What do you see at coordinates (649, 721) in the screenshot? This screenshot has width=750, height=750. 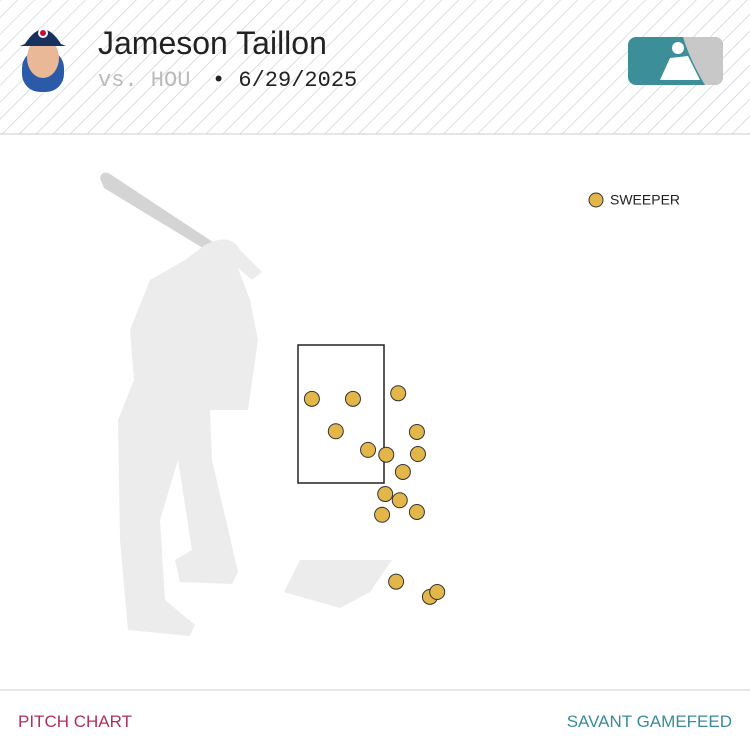 I see `footer-right: SAVANT GAMEFEED` at bounding box center [649, 721].